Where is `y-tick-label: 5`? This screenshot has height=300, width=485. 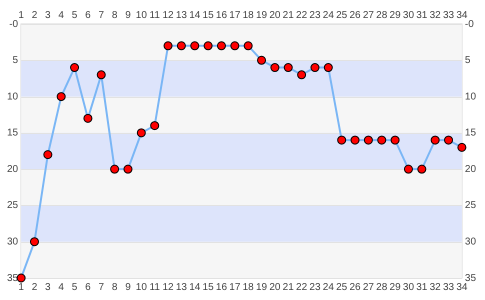
y-tick-label: 5 is located at coordinates (15, 60).